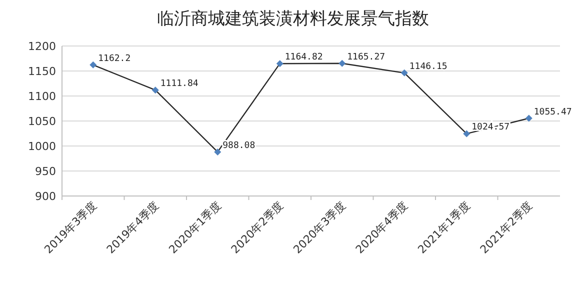 The height and width of the screenshot is (282, 586). Describe the element at coordinates (114, 59) in the screenshot. I see `data-label: 1162.2` at that location.